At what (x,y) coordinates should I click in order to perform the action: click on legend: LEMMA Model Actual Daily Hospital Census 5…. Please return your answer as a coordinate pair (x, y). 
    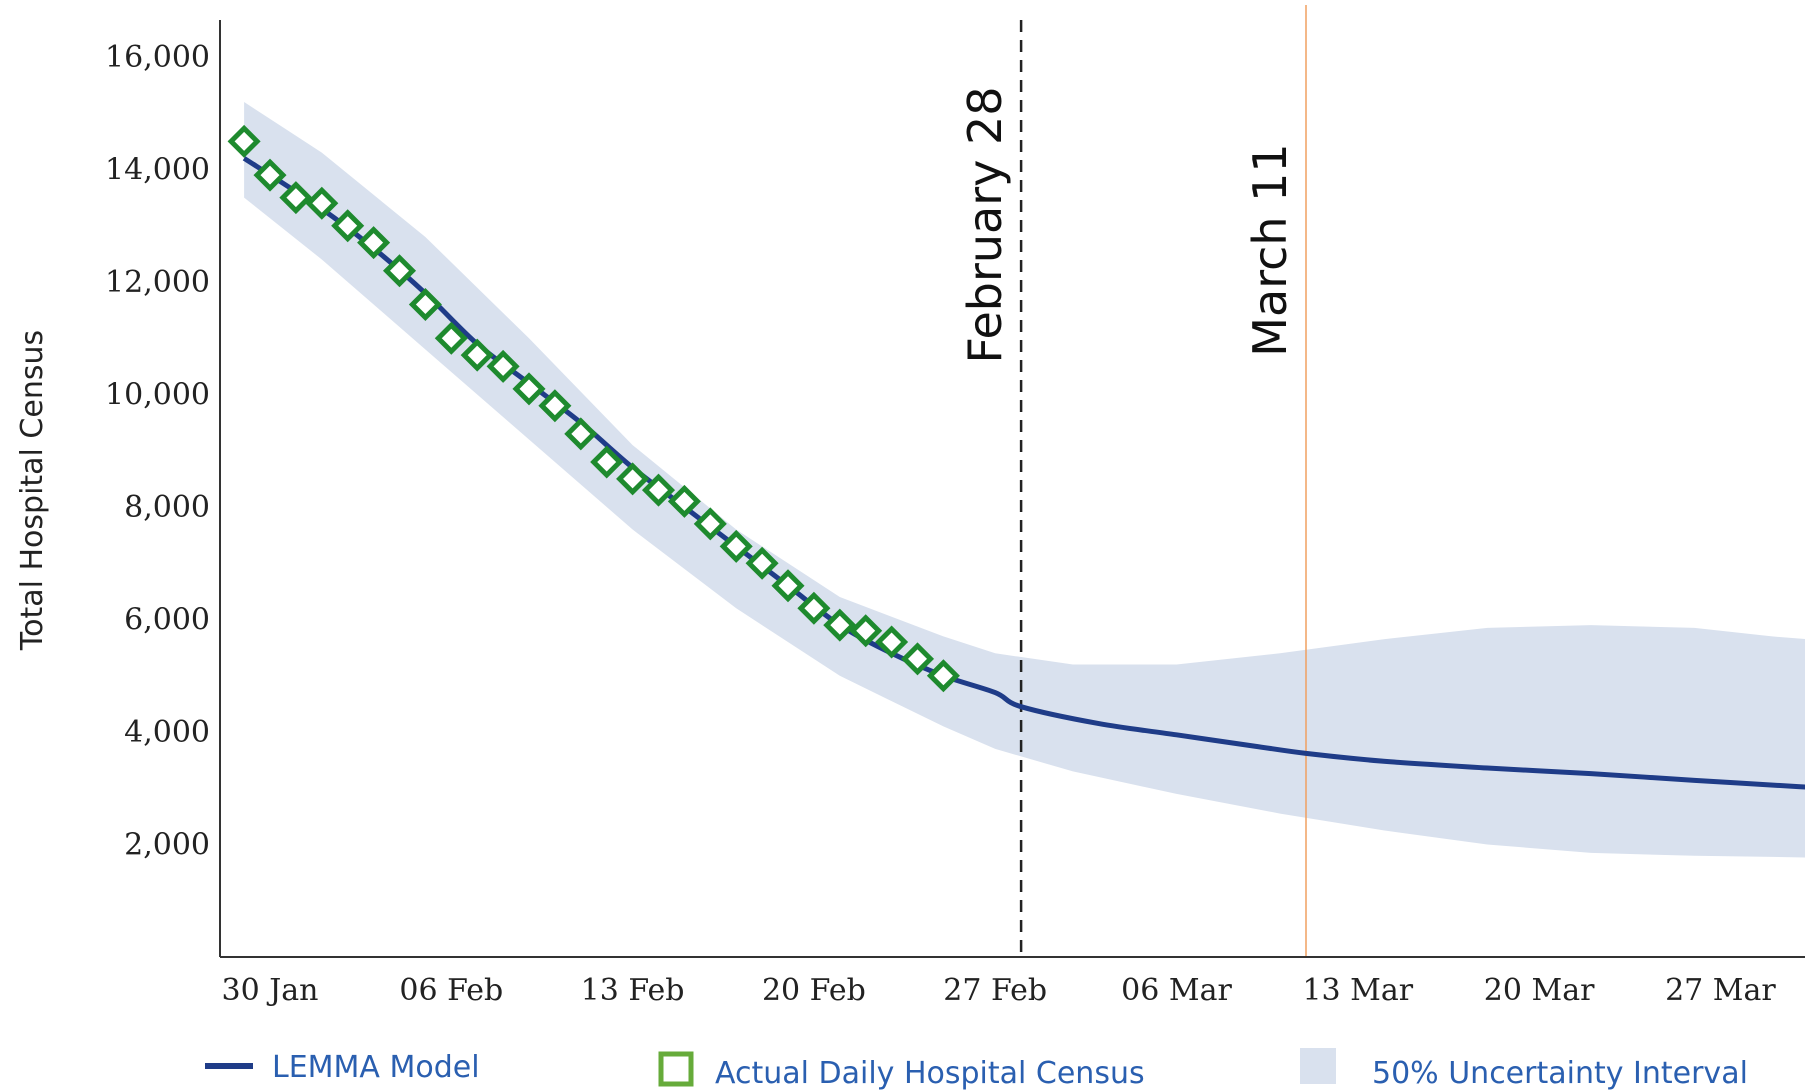
    Looking at the image, I should click on (976, 1069).